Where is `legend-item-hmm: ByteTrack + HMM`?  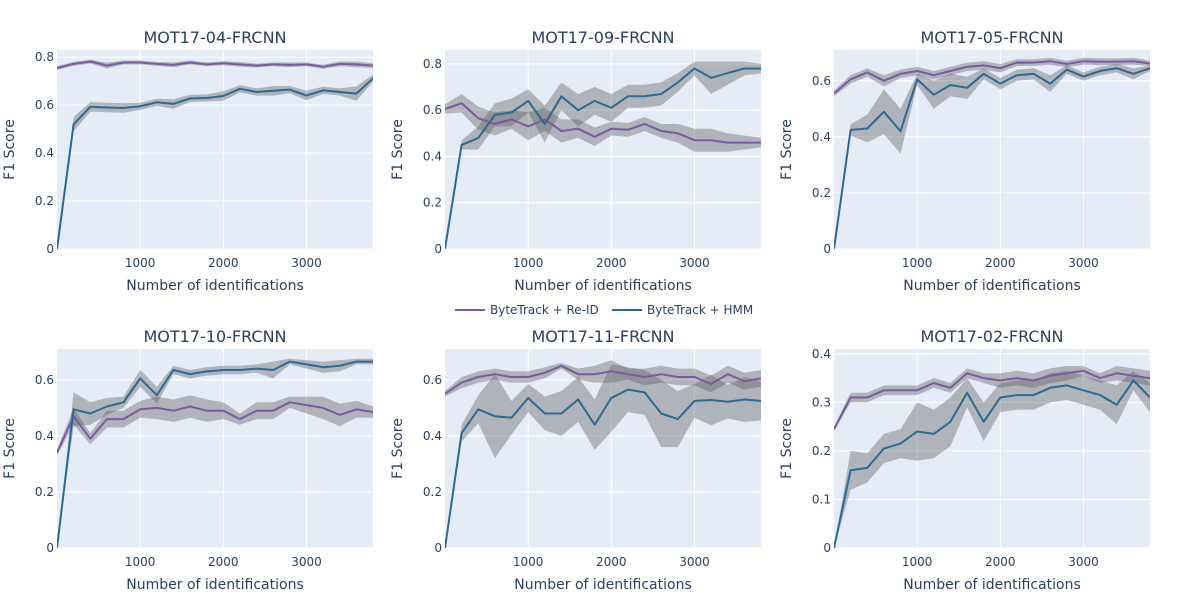 legend-item-hmm: ByteTrack + HMM is located at coordinates (682, 310).